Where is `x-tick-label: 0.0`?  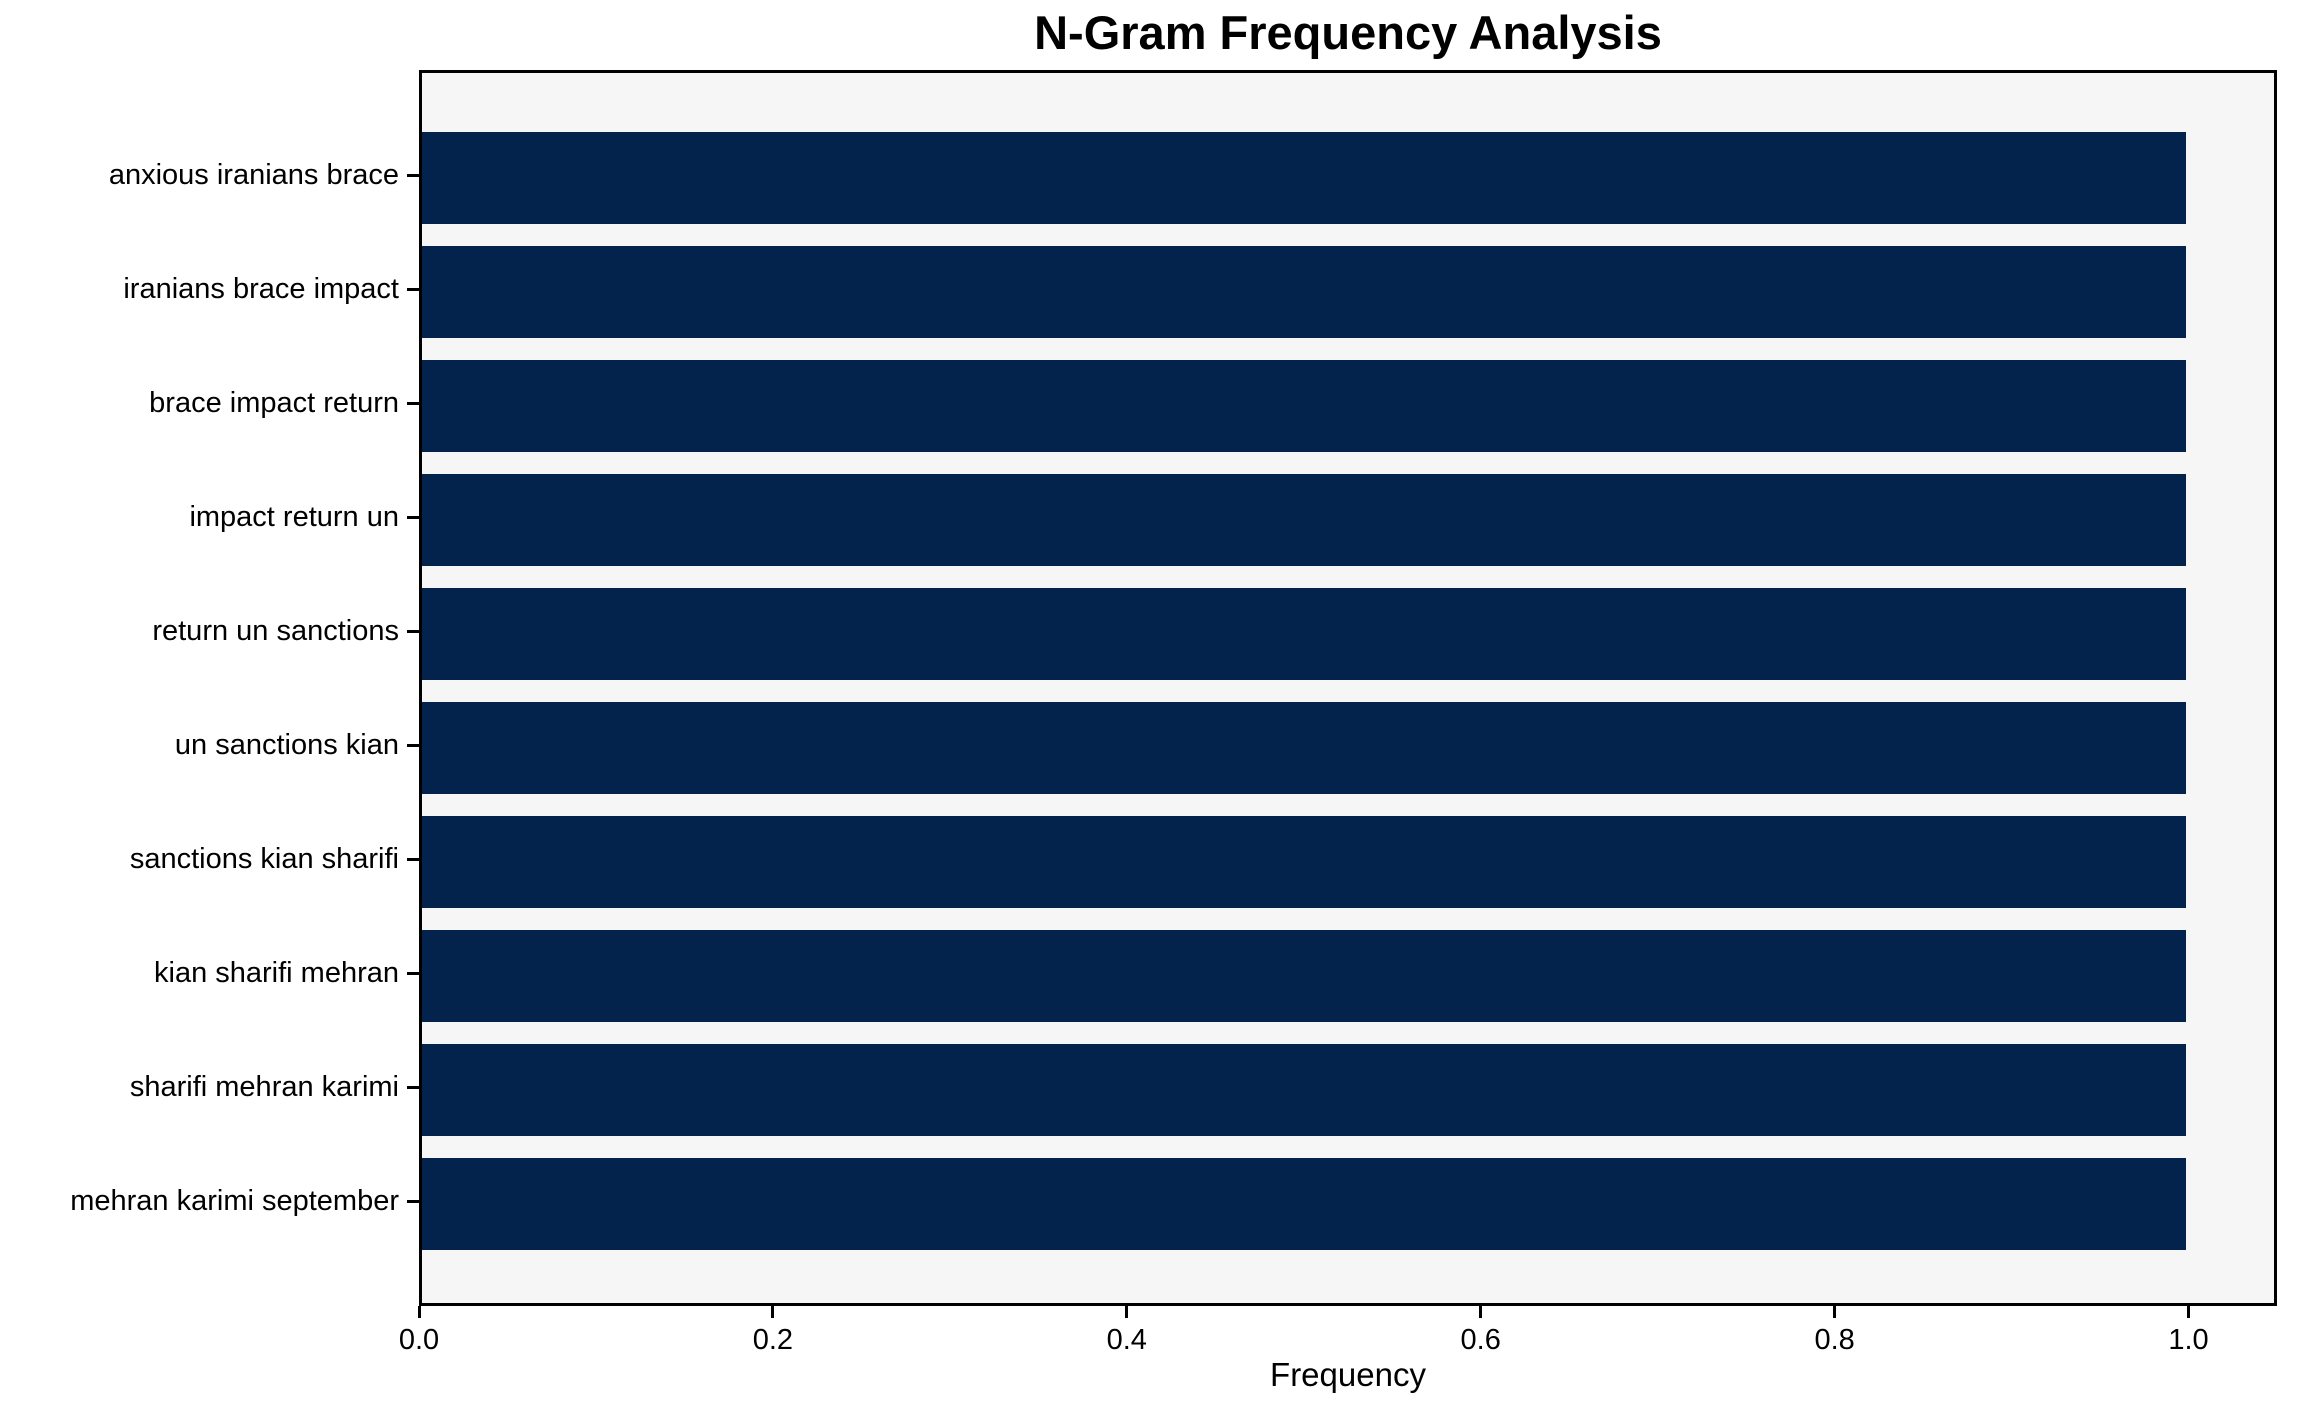
x-tick-label: 0.0 is located at coordinates (419, 1340).